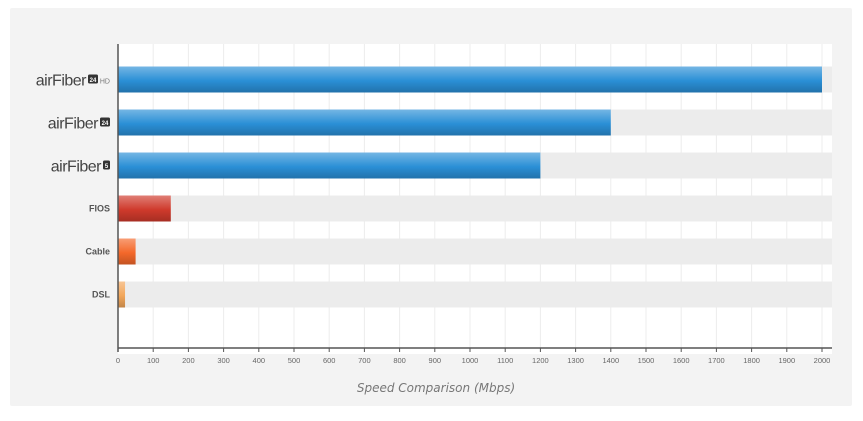 This screenshot has height=421, width=863. What do you see at coordinates (436, 388) in the screenshot?
I see `x-axis-label: Speed Comparison (Mbps)` at bounding box center [436, 388].